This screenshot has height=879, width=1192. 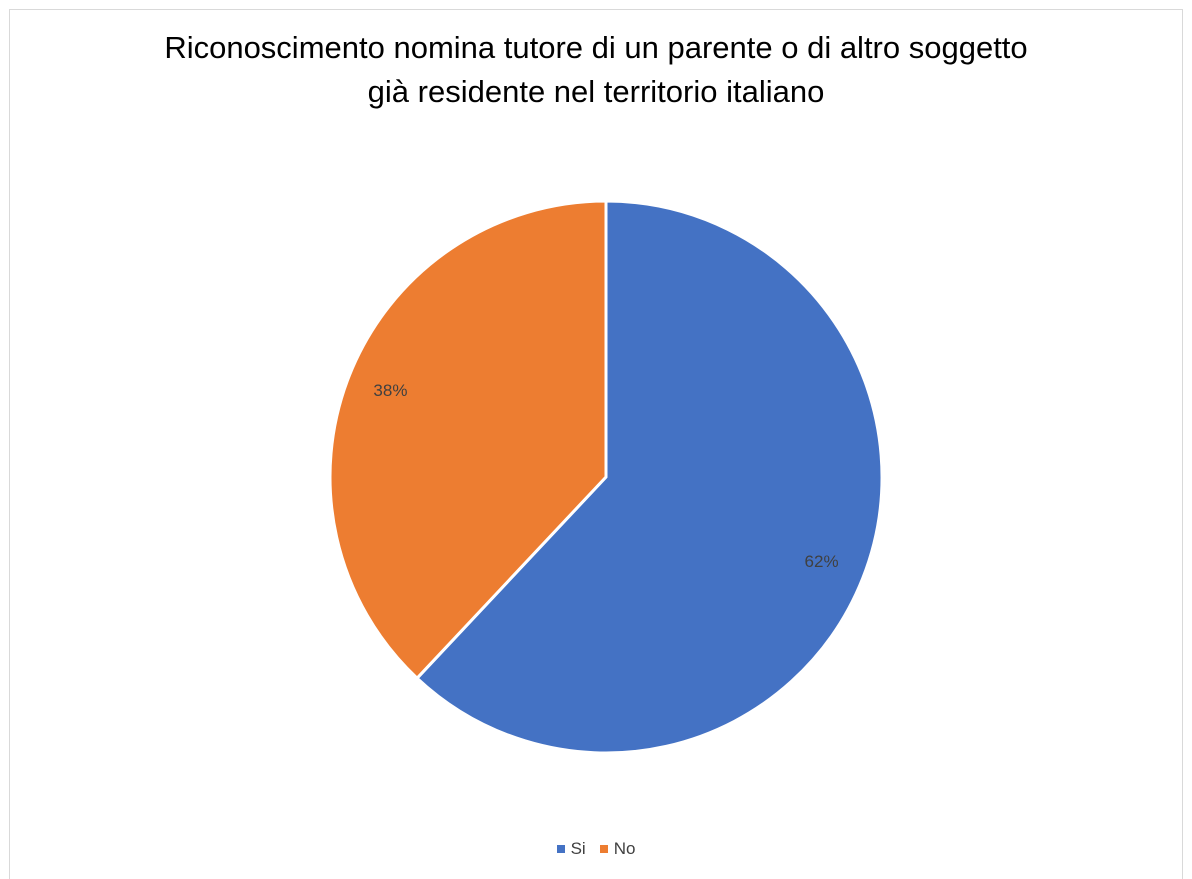 I want to click on legend-item-no: No, so click(x=617, y=849).